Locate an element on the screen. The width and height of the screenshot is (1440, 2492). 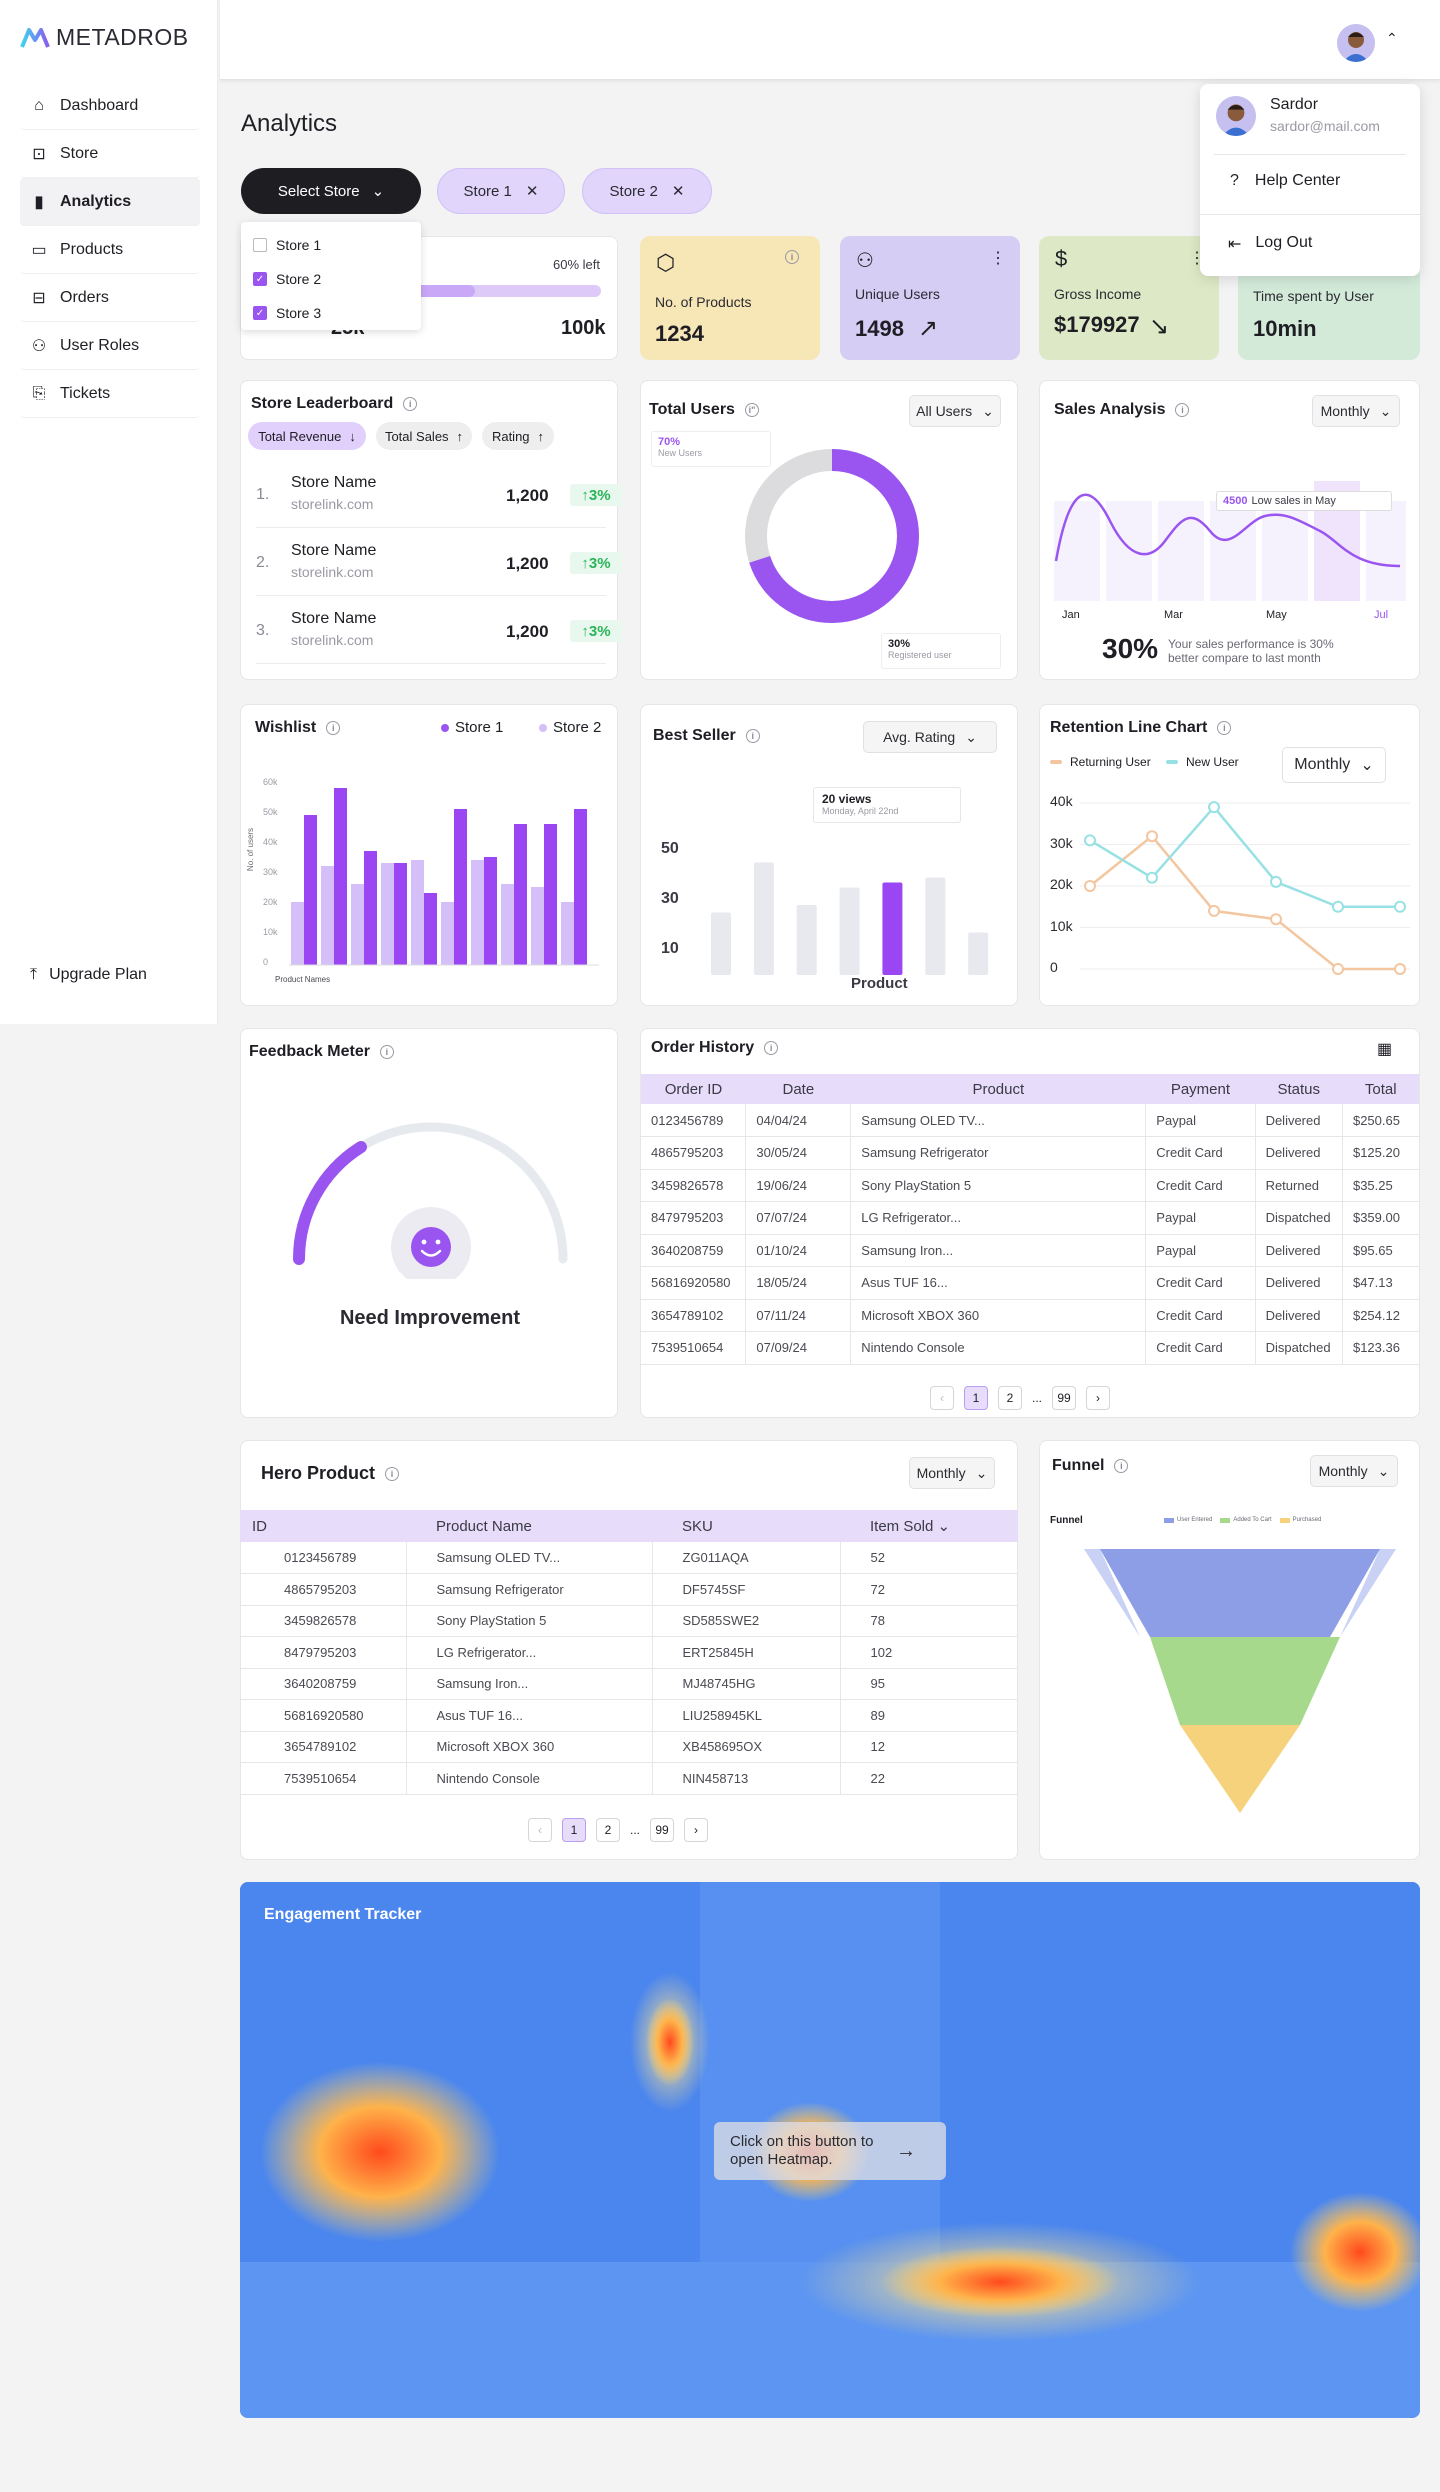
sort-pill-rating: Rating ↑ is located at coordinates (518, 436).